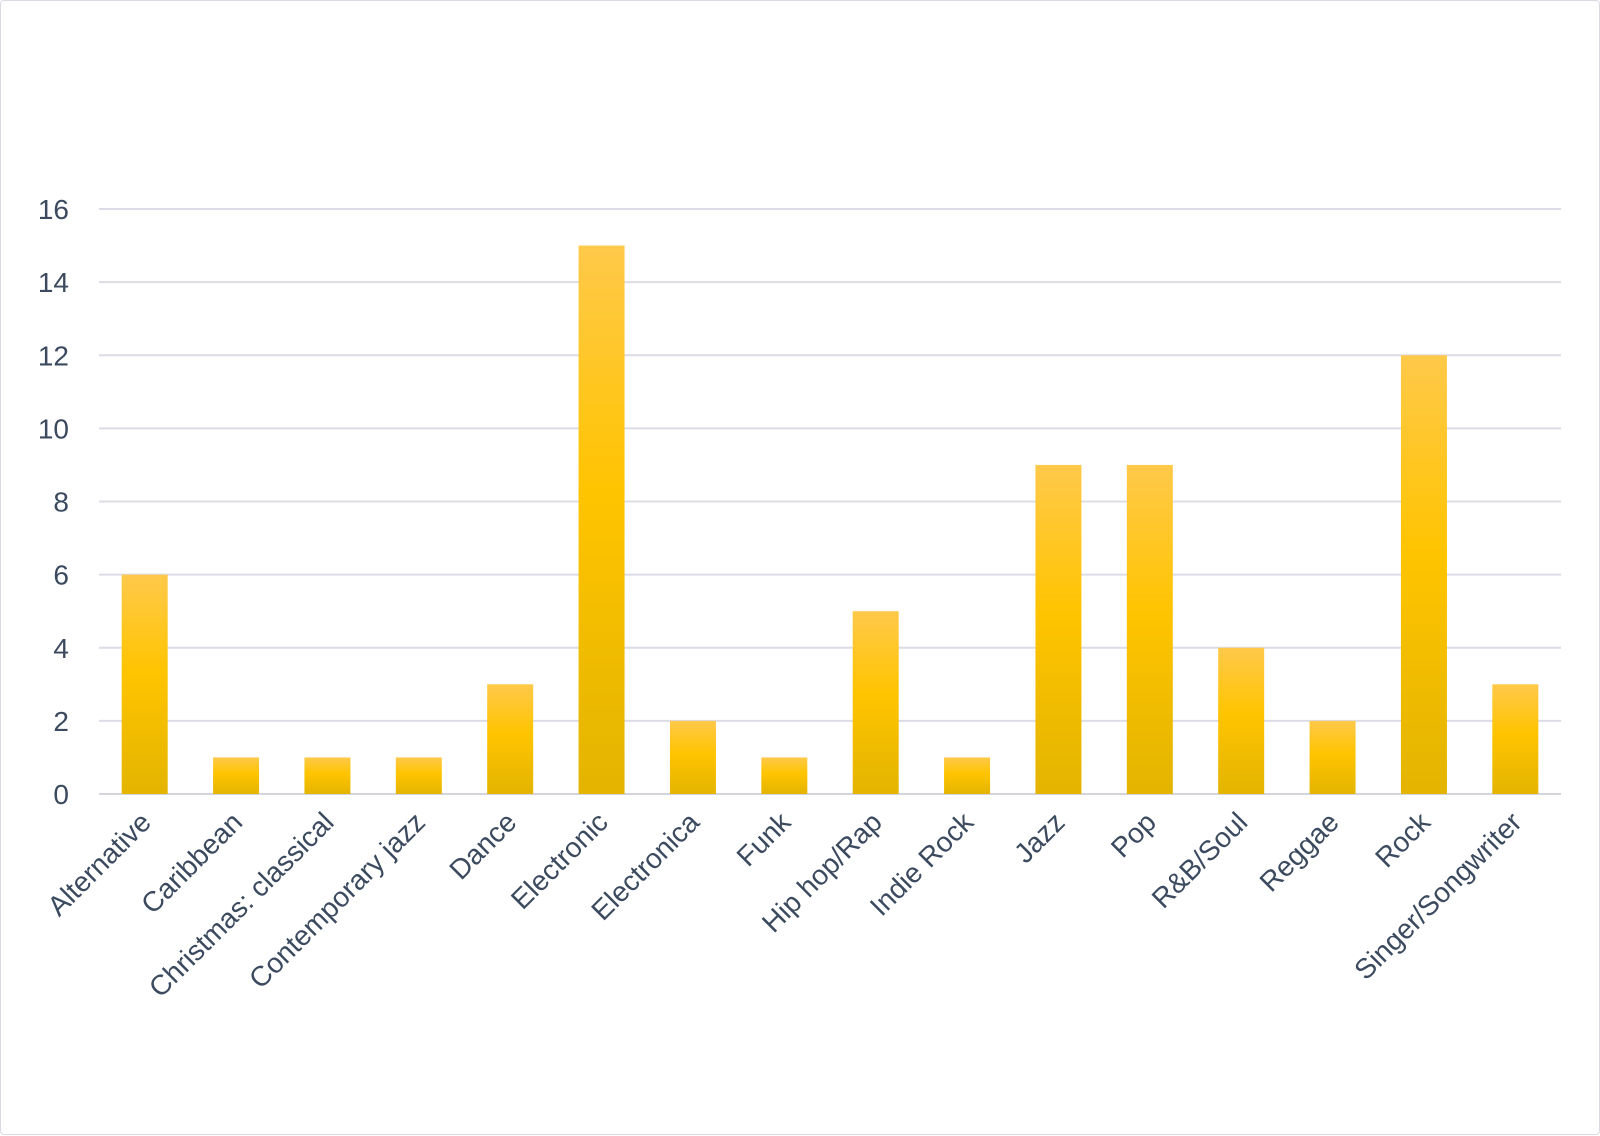  What do you see at coordinates (967, 775) in the screenshot?
I see `bar-indie-rock` at bounding box center [967, 775].